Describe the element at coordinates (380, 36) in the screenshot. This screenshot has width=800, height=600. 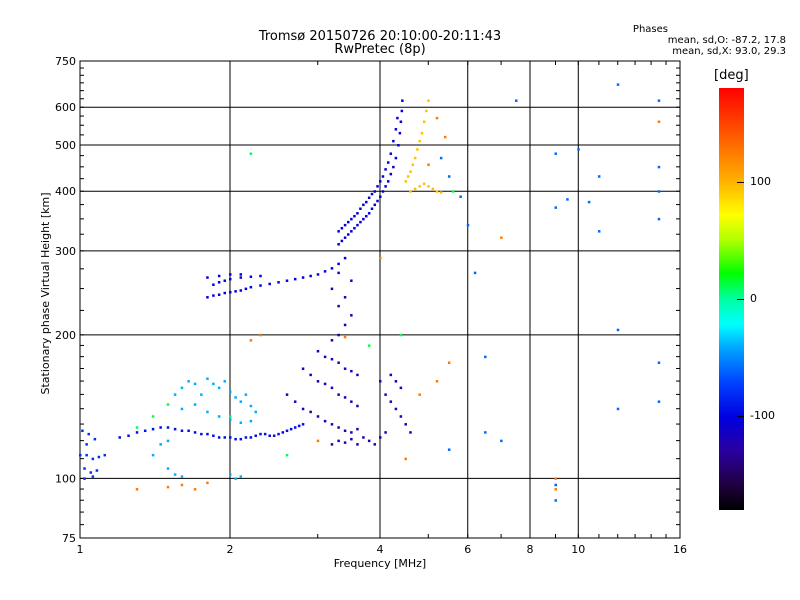
I see `chart-title: Tromsø 20150726 20:10:00-20:11:43` at that location.